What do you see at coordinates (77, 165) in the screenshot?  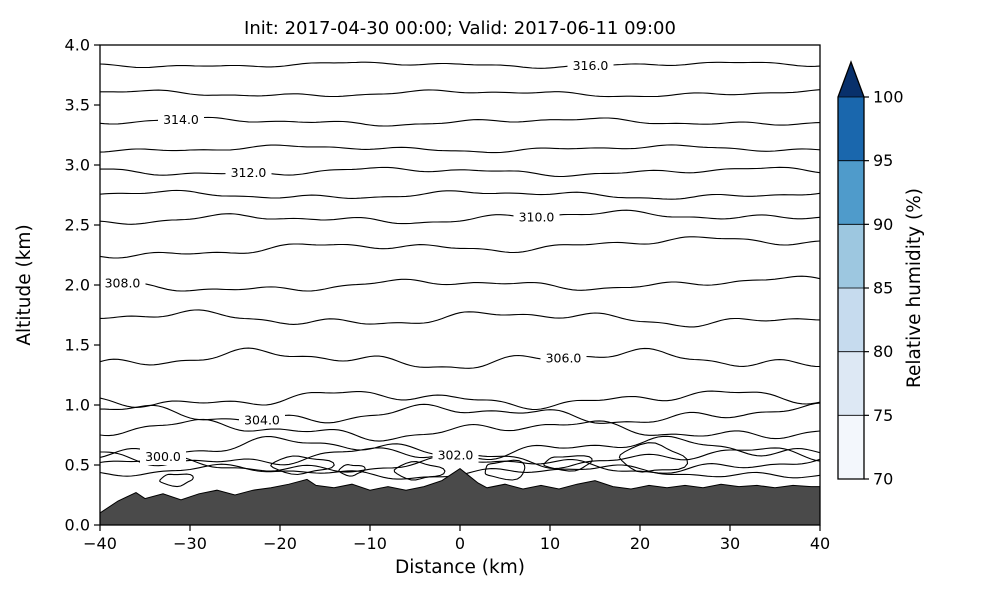 I see `y-tick-label: 3.0` at bounding box center [77, 165].